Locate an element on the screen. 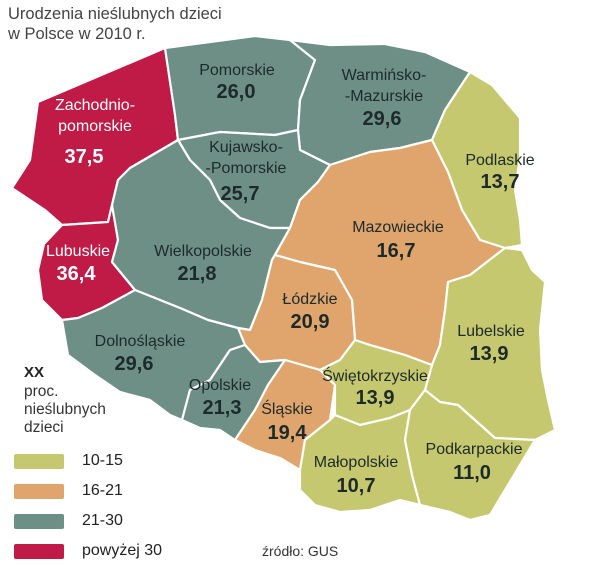 This screenshot has width=596, height=567. region-value: 10,7 is located at coordinates (356, 486).